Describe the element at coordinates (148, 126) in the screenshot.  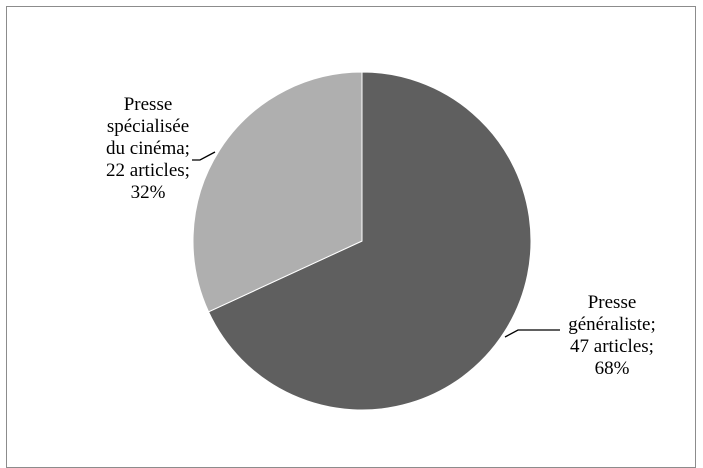
I see `data-label-line: spécialisée` at that location.